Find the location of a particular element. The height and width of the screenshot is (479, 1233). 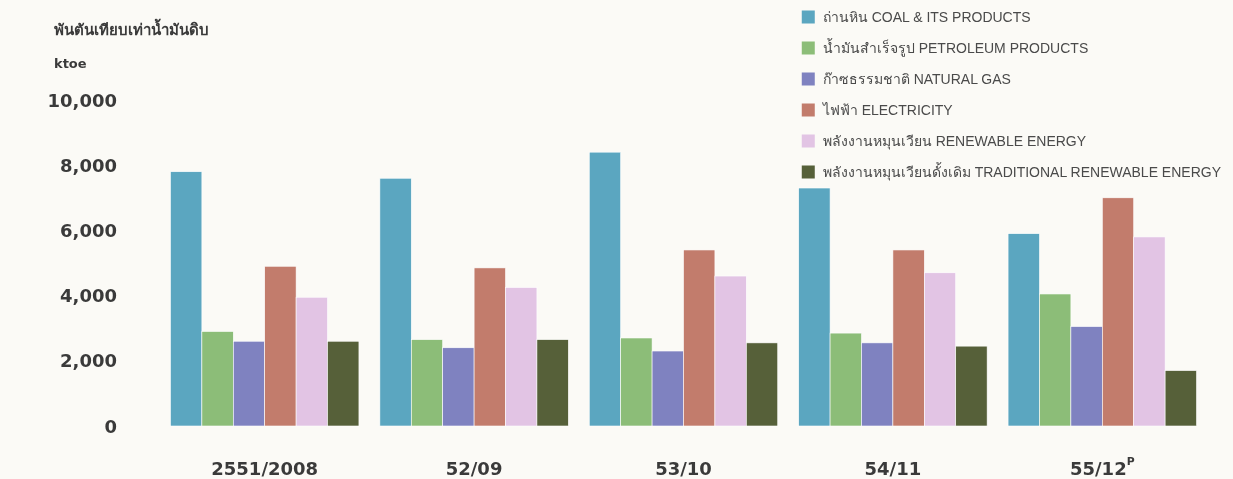

y-tick-label: 6,000 is located at coordinates (88, 230).